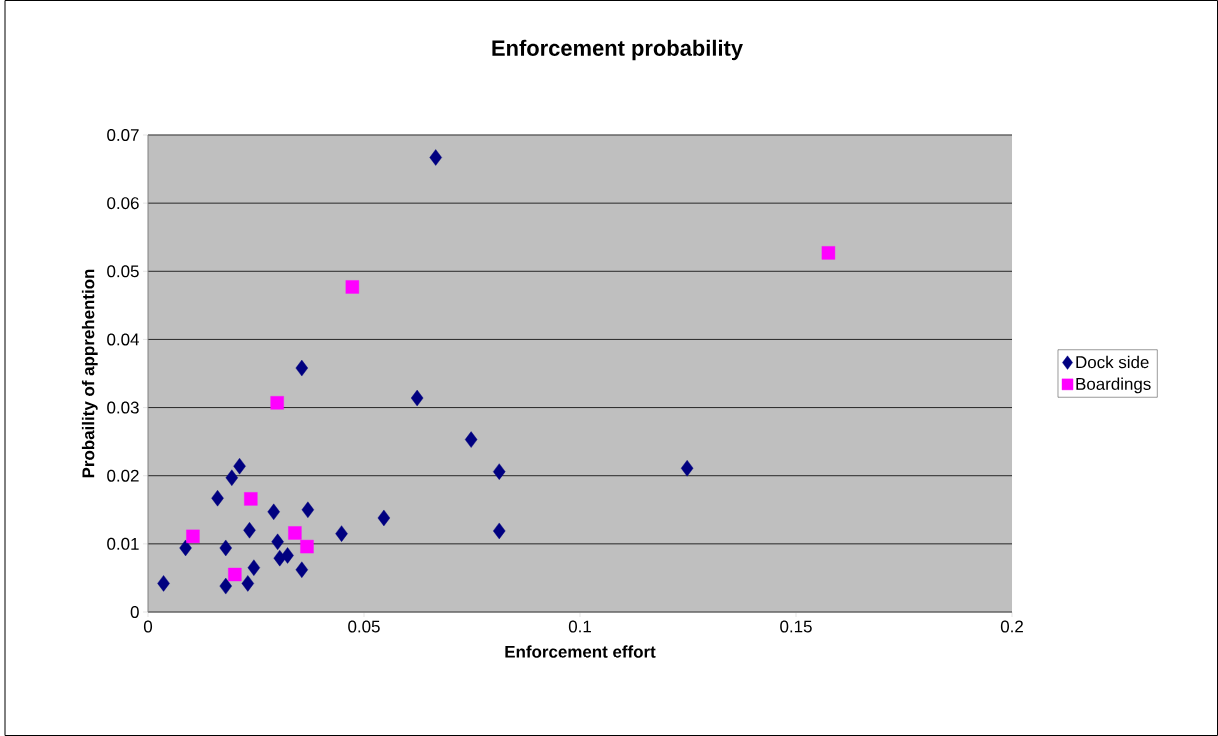 The image size is (1218, 736). What do you see at coordinates (134, 612) in the screenshot?
I see `y-tick-label: 0` at bounding box center [134, 612].